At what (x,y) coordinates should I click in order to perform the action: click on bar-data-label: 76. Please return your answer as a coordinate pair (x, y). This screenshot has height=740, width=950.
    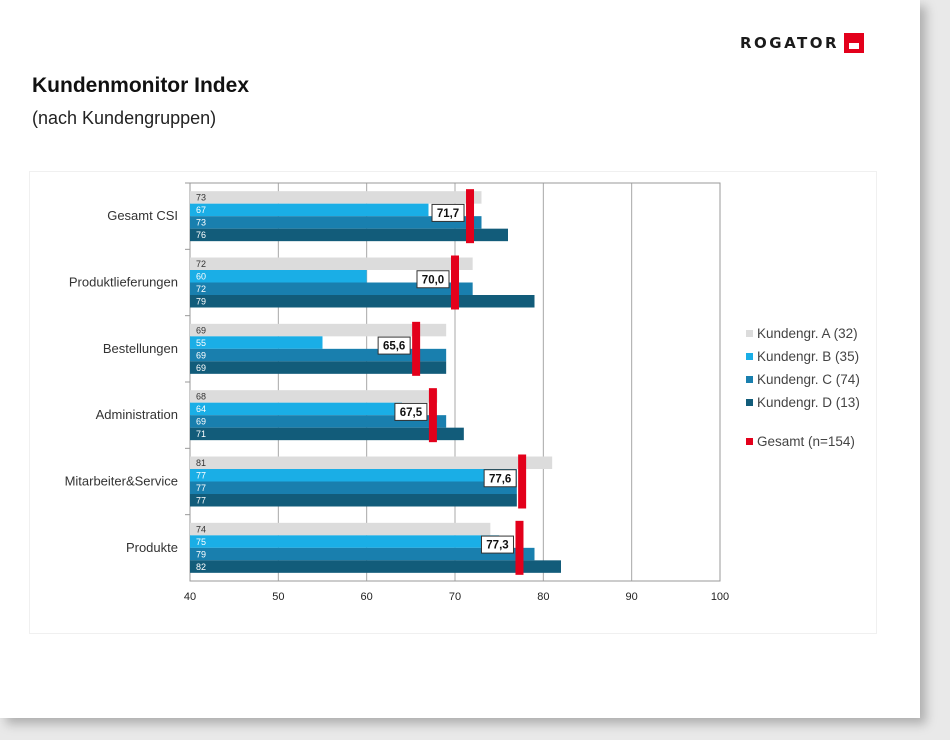
    Looking at the image, I should click on (201, 235).